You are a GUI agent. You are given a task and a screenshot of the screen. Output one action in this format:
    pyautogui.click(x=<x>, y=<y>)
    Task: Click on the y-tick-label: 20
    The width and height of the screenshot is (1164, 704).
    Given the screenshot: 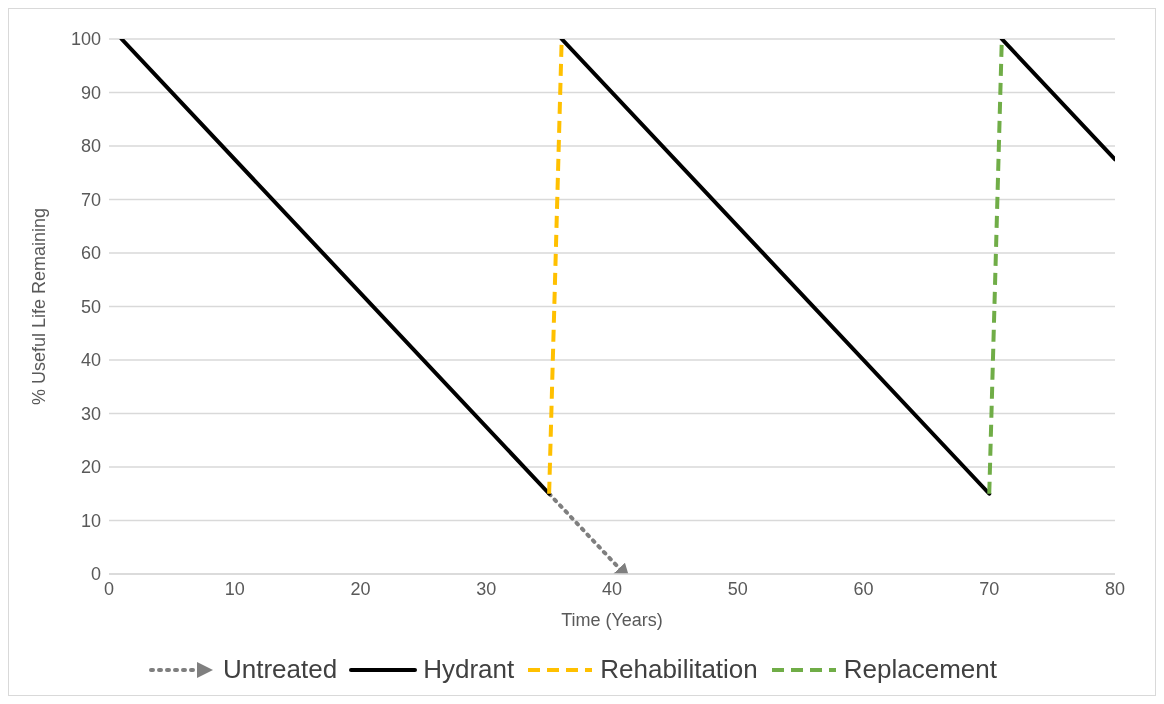 What is the action you would take?
    pyautogui.click(x=90, y=467)
    